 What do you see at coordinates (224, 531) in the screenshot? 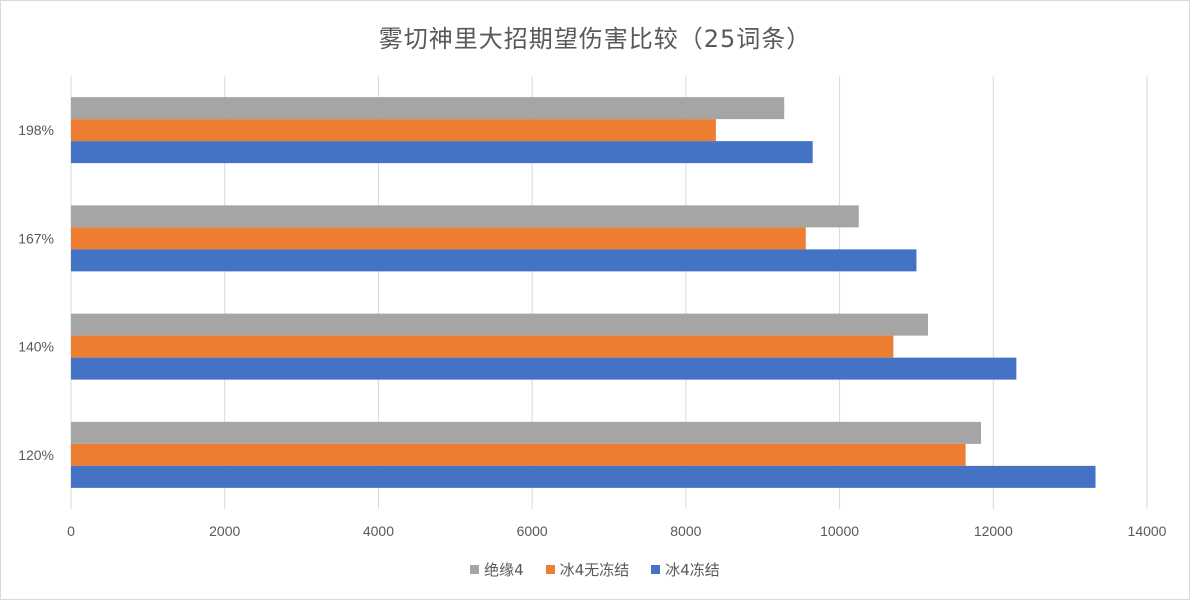
I see `x-tick-label: 2000` at bounding box center [224, 531].